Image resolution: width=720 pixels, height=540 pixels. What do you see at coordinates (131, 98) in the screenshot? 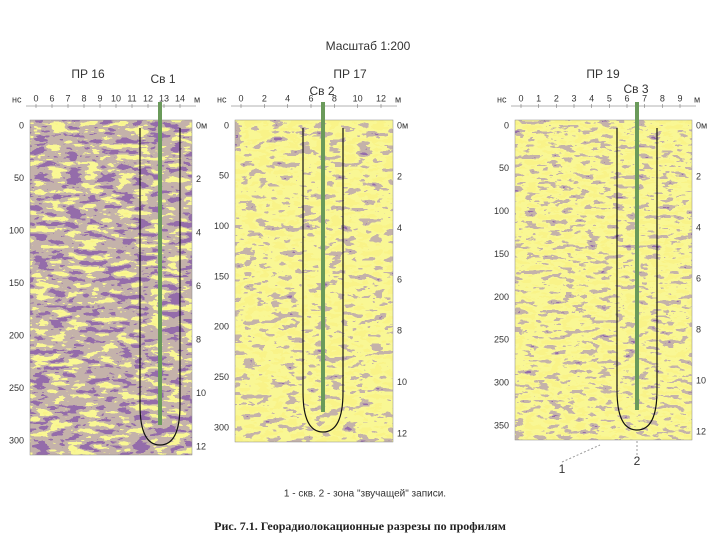
I see `x-tick-label: 11` at bounding box center [131, 98].